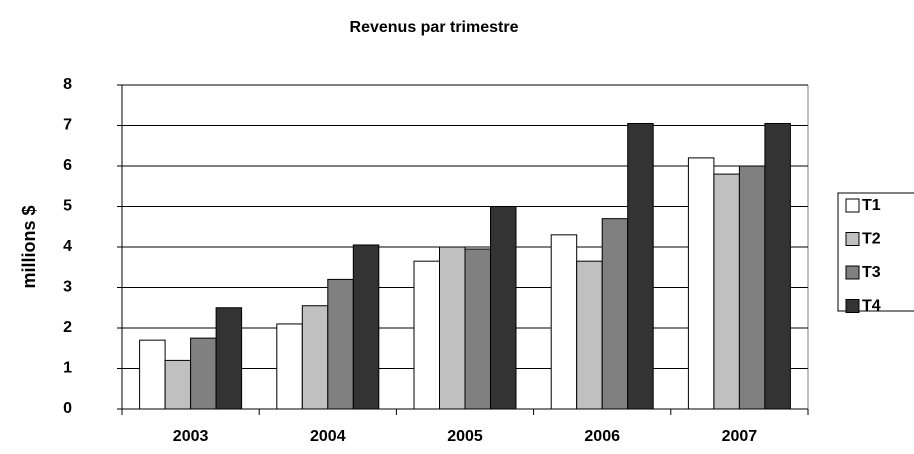  Describe the element at coordinates (67, 125) in the screenshot. I see `y-tick-label: 7` at that location.